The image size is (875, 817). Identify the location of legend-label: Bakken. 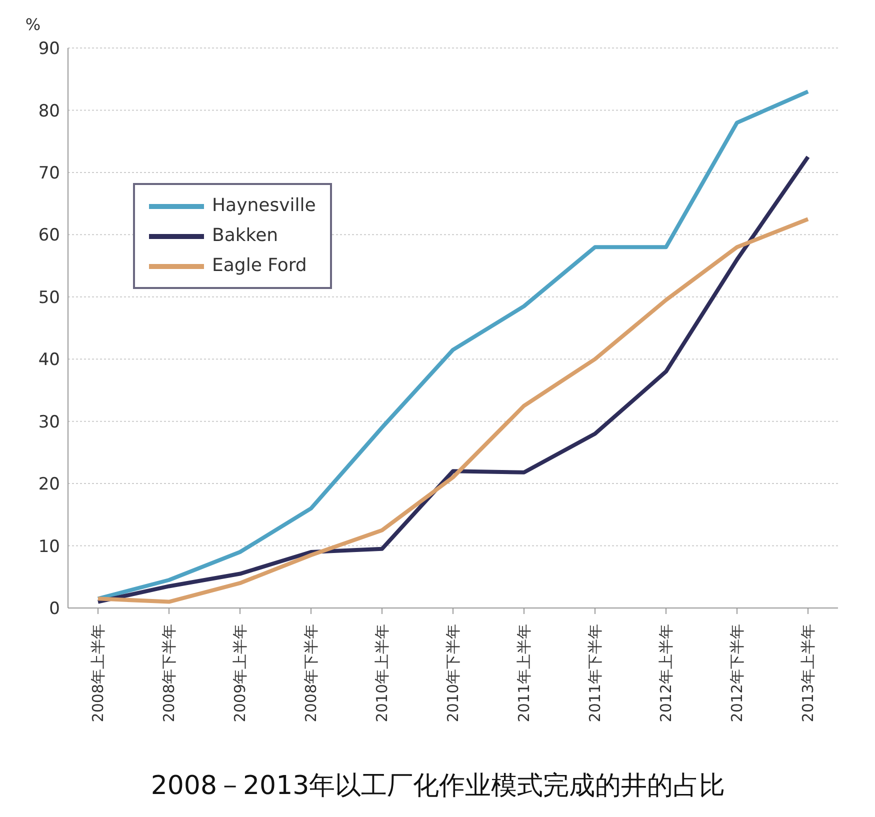
(245, 236).